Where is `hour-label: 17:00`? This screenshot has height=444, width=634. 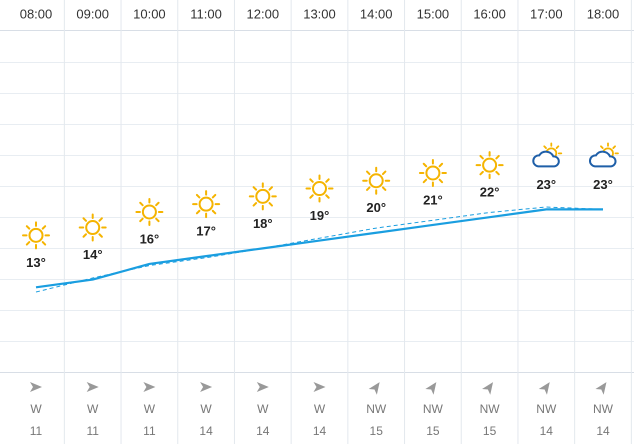 hour-label: 17:00 is located at coordinates (546, 13).